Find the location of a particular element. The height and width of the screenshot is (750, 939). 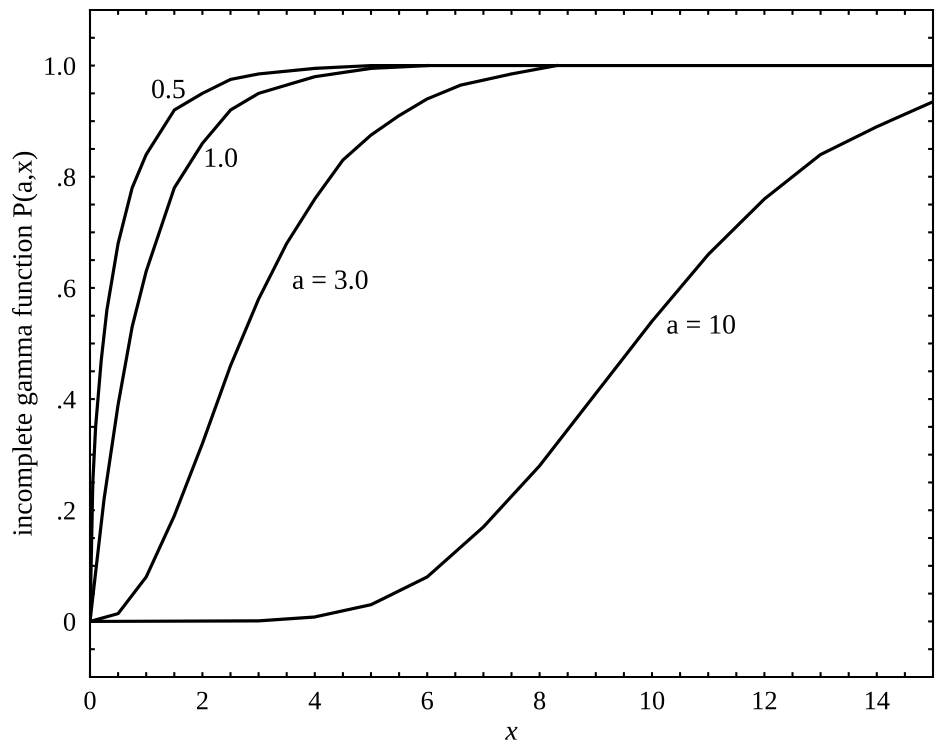

y-tick-label: .6 is located at coordinates (67, 289).